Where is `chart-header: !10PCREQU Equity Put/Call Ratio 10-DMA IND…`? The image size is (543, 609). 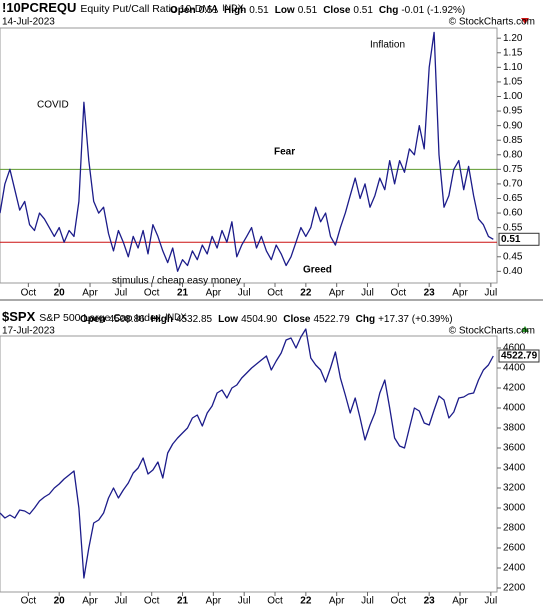 chart-header: !10PCREQU Equity Put/Call Ratio 10-DMA IND… is located at coordinates (123, 7).